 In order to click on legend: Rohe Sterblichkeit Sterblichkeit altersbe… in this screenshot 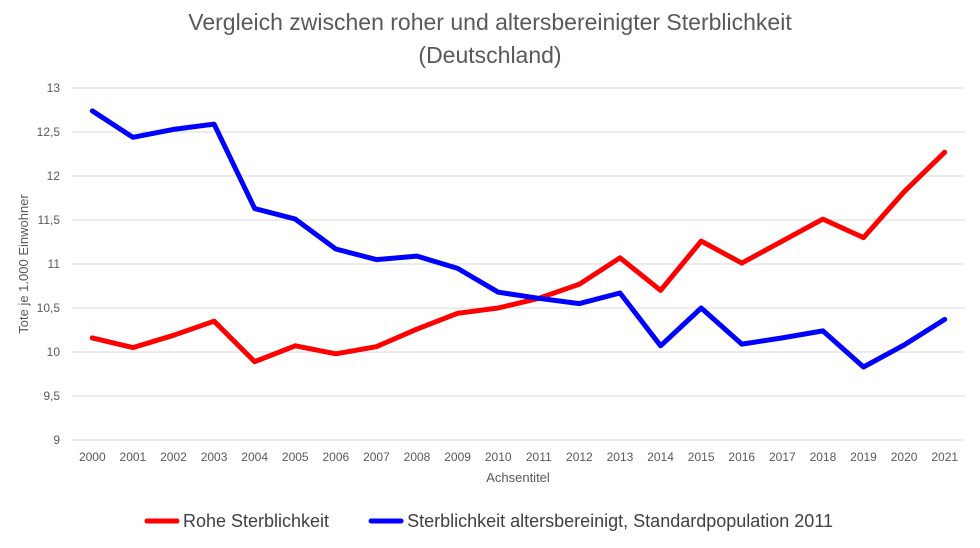, I will do `click(488, 521)`.